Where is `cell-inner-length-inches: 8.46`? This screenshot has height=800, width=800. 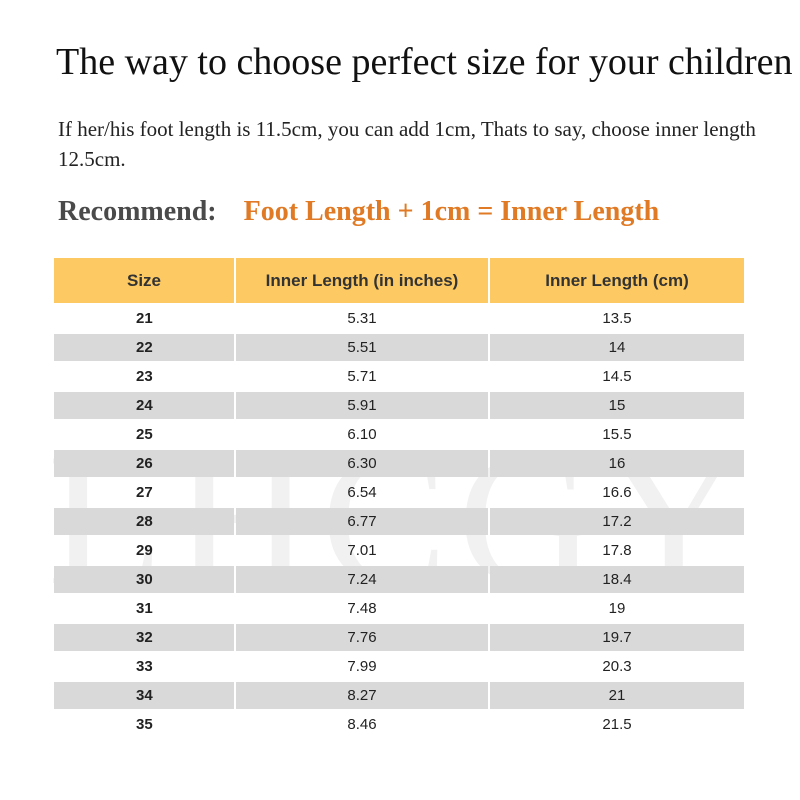
cell-inner-length-inches: 8.46 is located at coordinates (362, 724).